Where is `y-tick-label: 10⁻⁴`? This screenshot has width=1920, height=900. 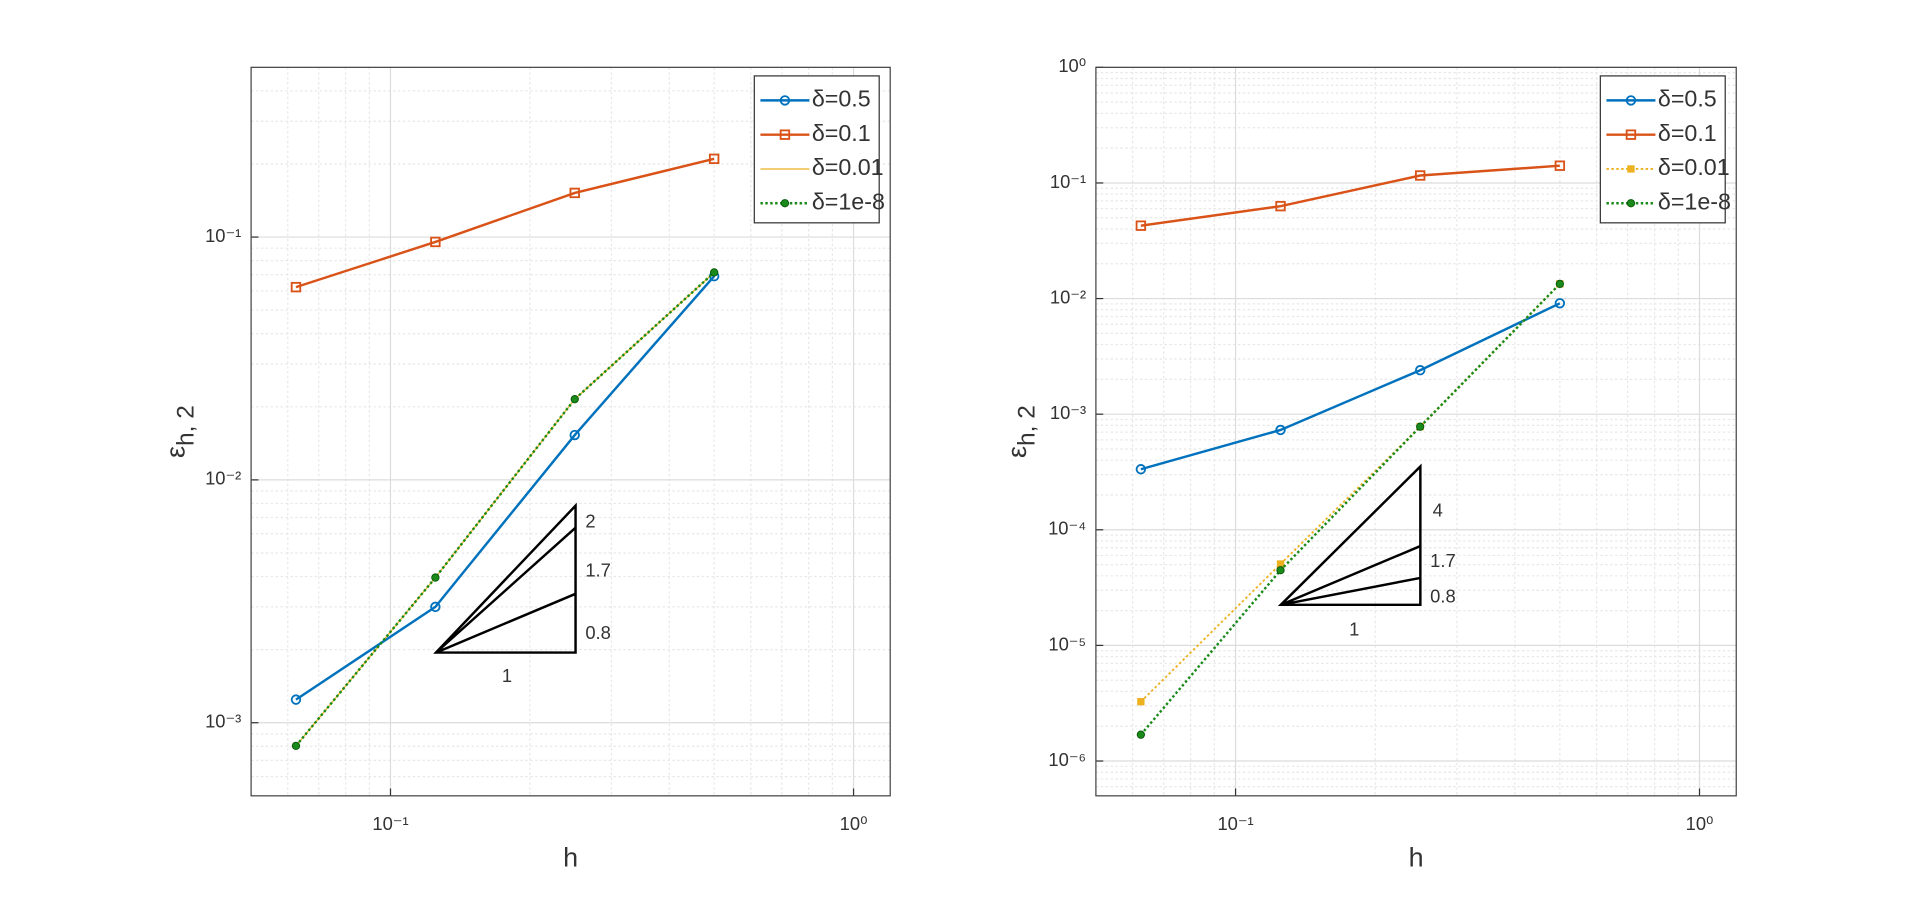 y-tick-label: 10⁻⁴ is located at coordinates (1067, 528).